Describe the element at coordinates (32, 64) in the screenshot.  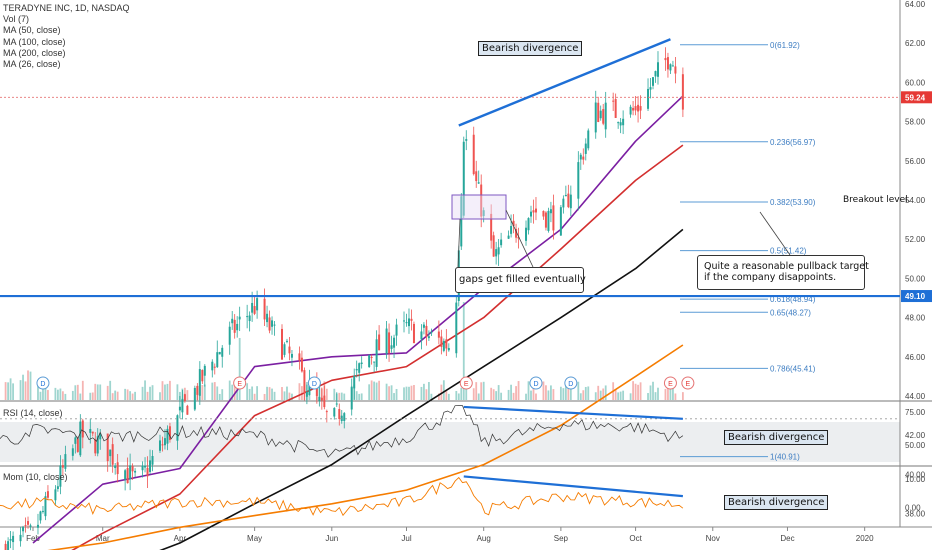
I see `legend-ma26: MA (26, close)` at that location.